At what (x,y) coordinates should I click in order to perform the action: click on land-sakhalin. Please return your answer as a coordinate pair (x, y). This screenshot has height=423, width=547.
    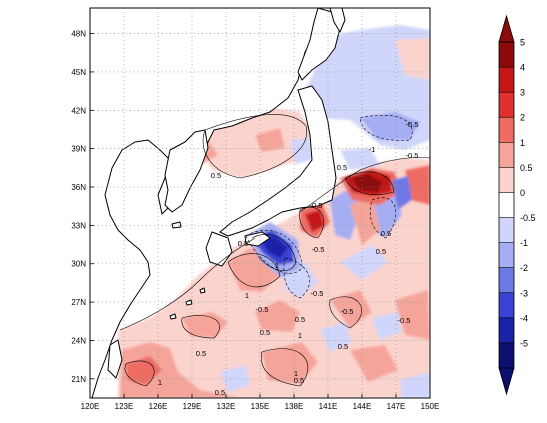
    Looking at the image, I should click on (337, 20).